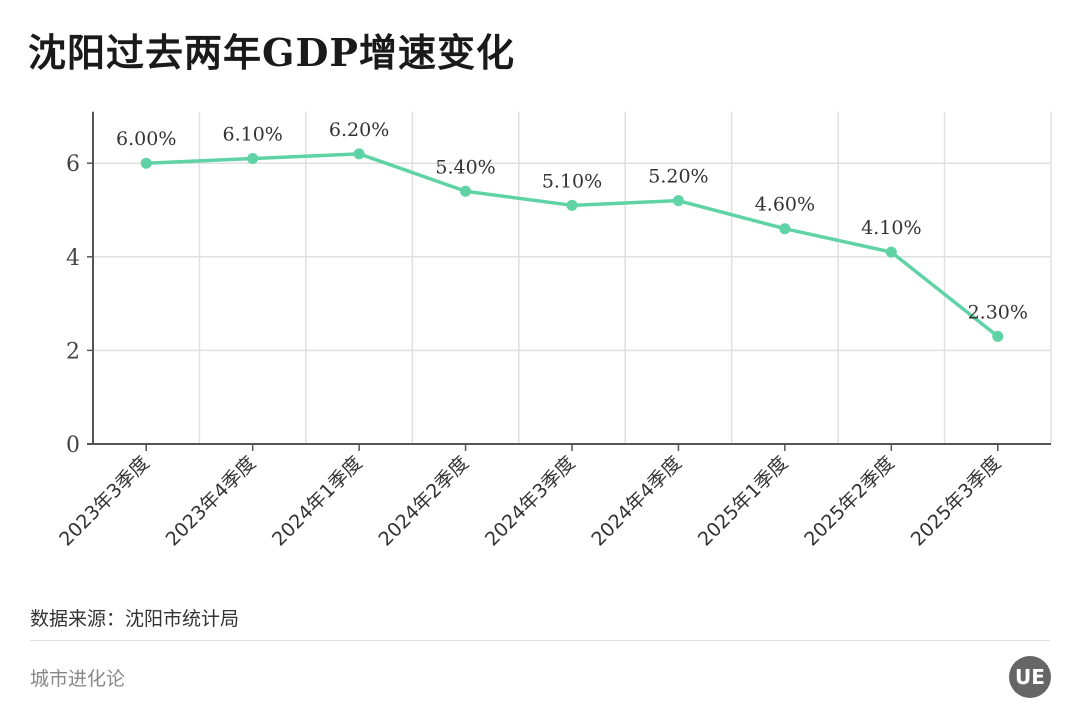  Describe the element at coordinates (956, 501) in the screenshot. I see `x-tick-label: 2025年3季度` at that location.